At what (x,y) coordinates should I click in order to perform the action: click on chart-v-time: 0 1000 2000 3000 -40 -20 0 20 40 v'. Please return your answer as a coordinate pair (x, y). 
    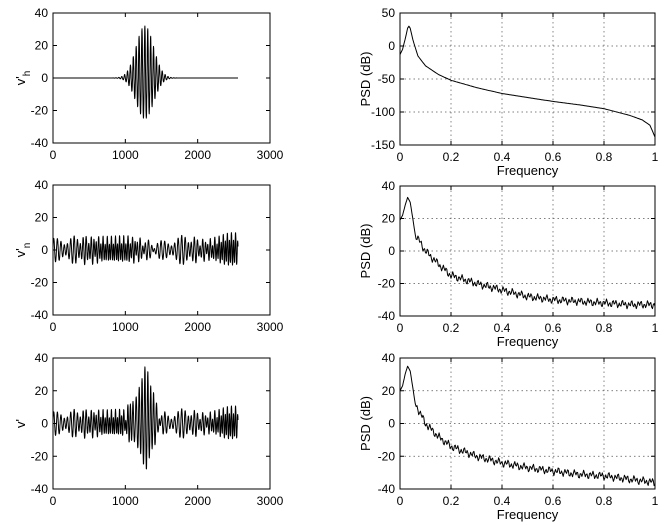
    Looking at the image, I should click on (148, 429).